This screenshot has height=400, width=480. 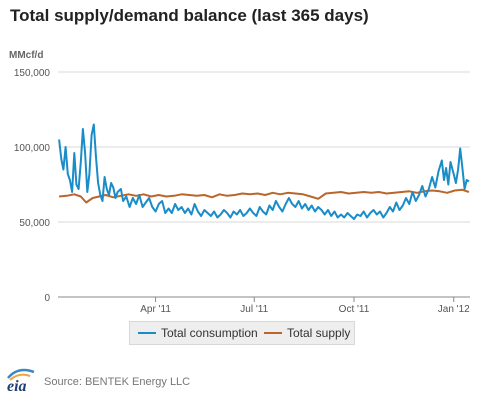 What do you see at coordinates (34, 223) in the screenshot?
I see `y-tick-label: 50,000` at bounding box center [34, 223].